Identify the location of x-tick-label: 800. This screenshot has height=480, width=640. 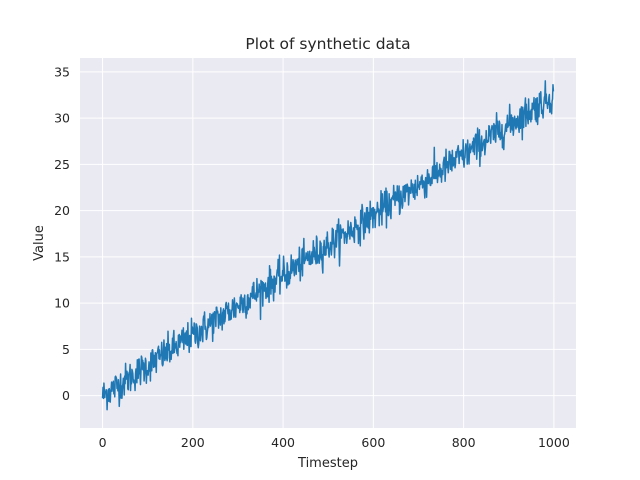
(464, 442).